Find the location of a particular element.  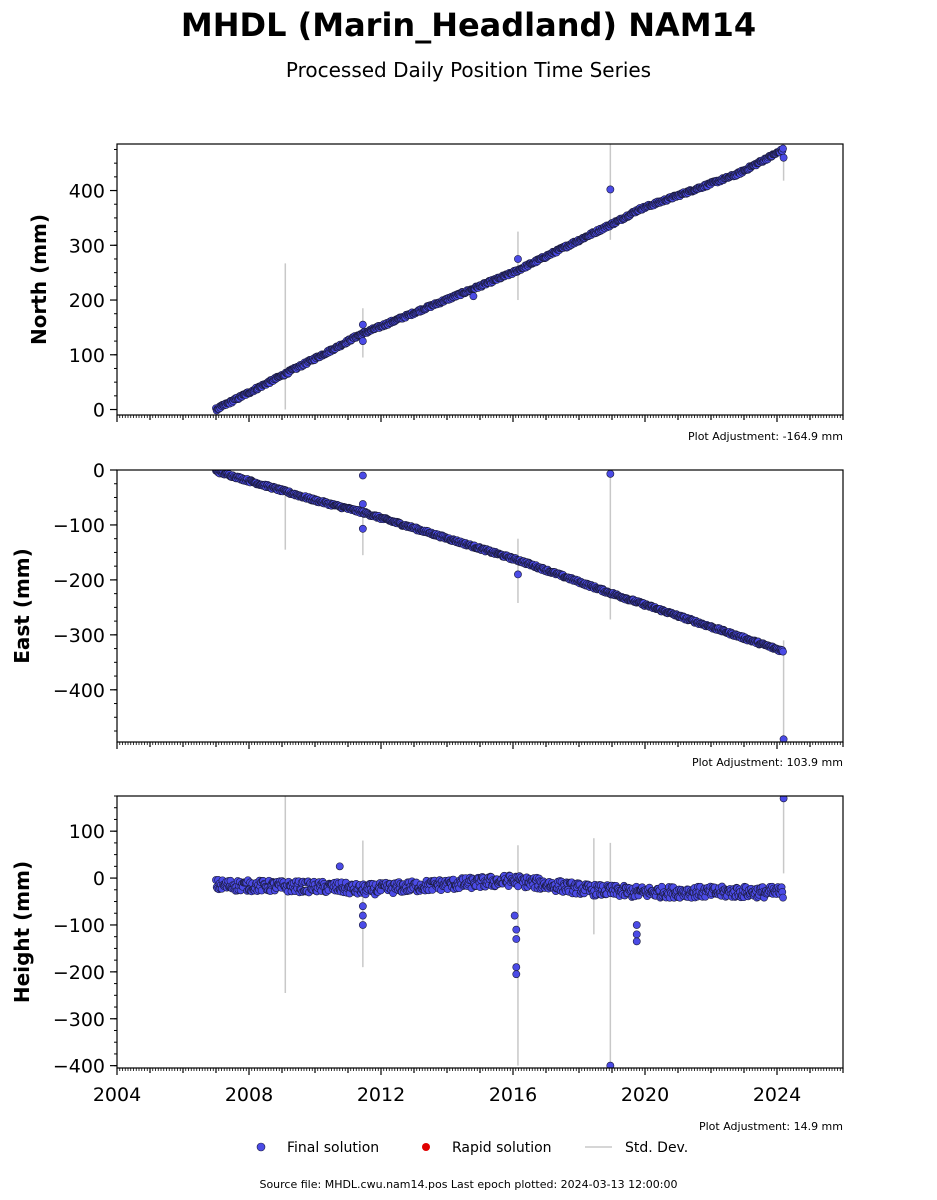

y-axis-label: East (mm) is located at coordinates (22, 606).